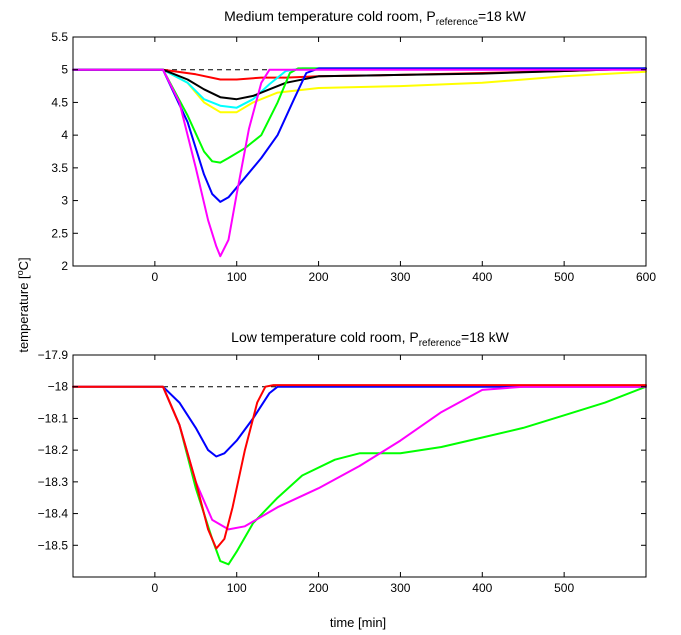 This screenshot has width=681, height=635. What do you see at coordinates (23, 314) in the screenshot?
I see `y-label-main: temperature [` at bounding box center [23, 314].